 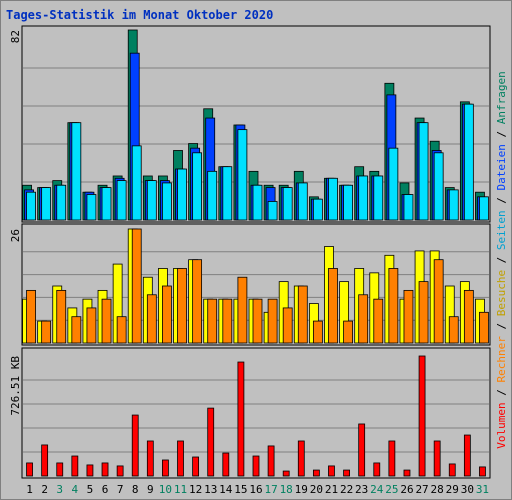 I want to click on x-tick-label: 16, so click(x=255, y=489).